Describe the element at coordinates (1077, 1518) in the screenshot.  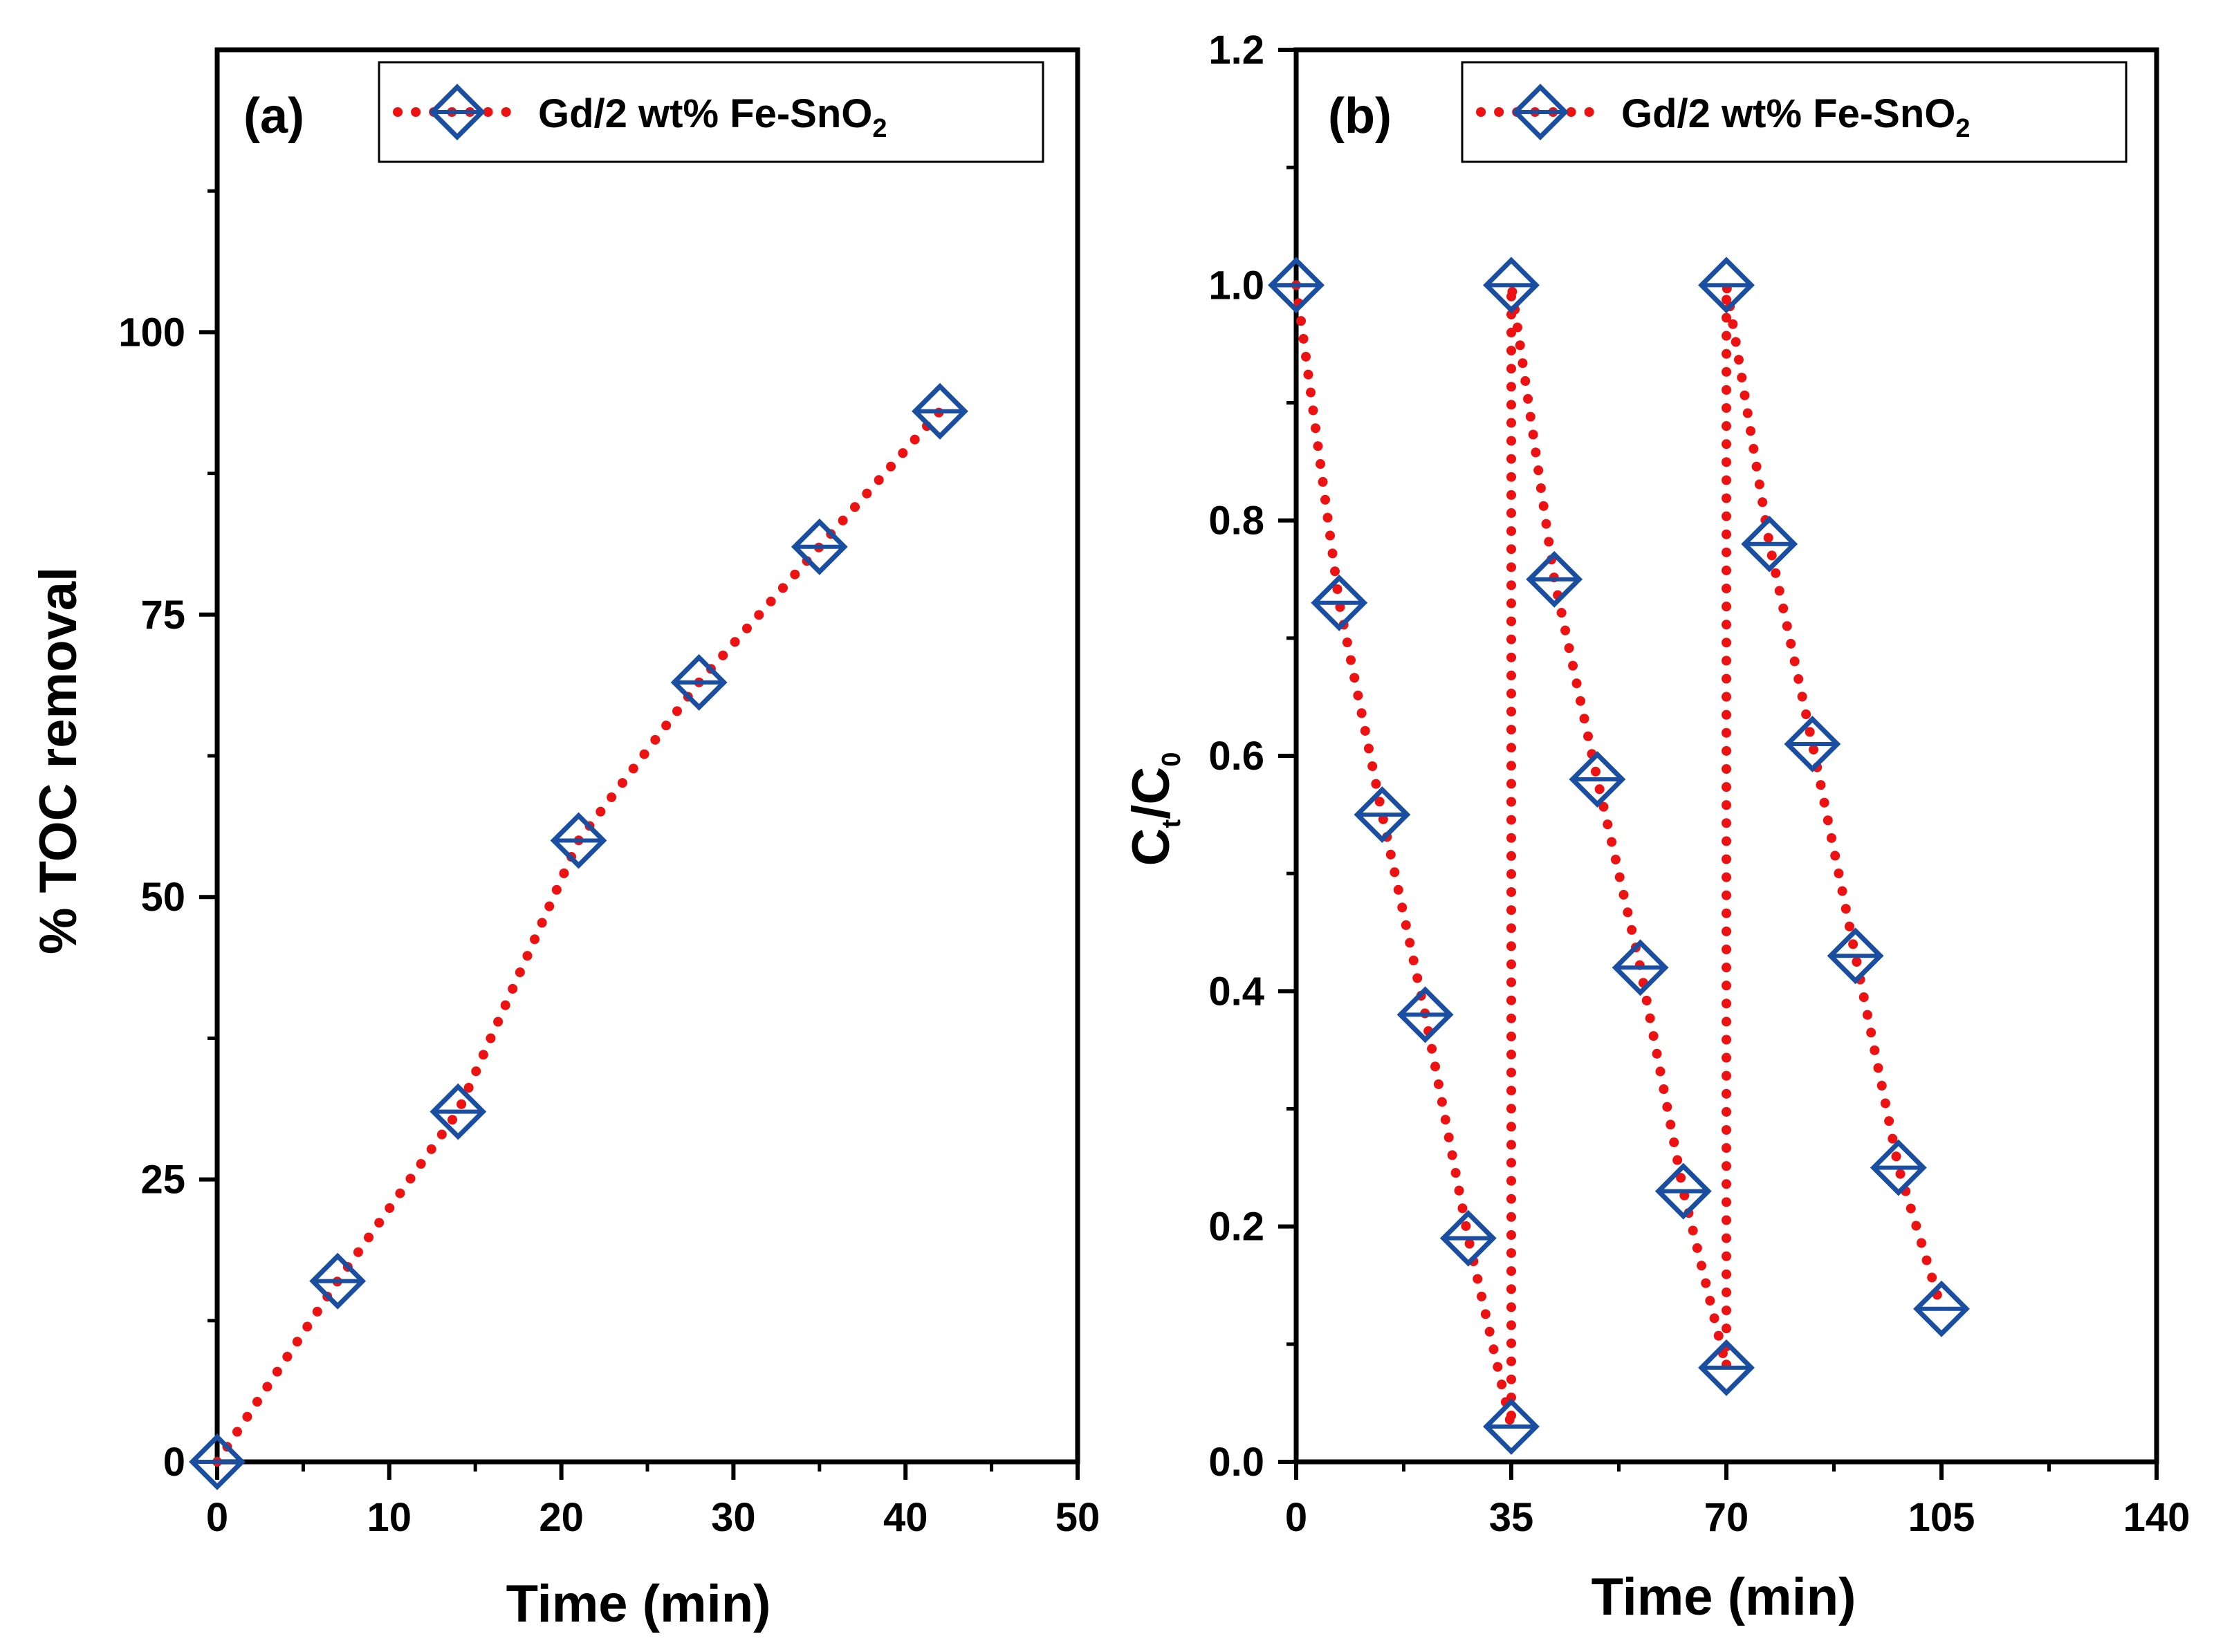
I see `x-tick-label-a: 50` at that location.